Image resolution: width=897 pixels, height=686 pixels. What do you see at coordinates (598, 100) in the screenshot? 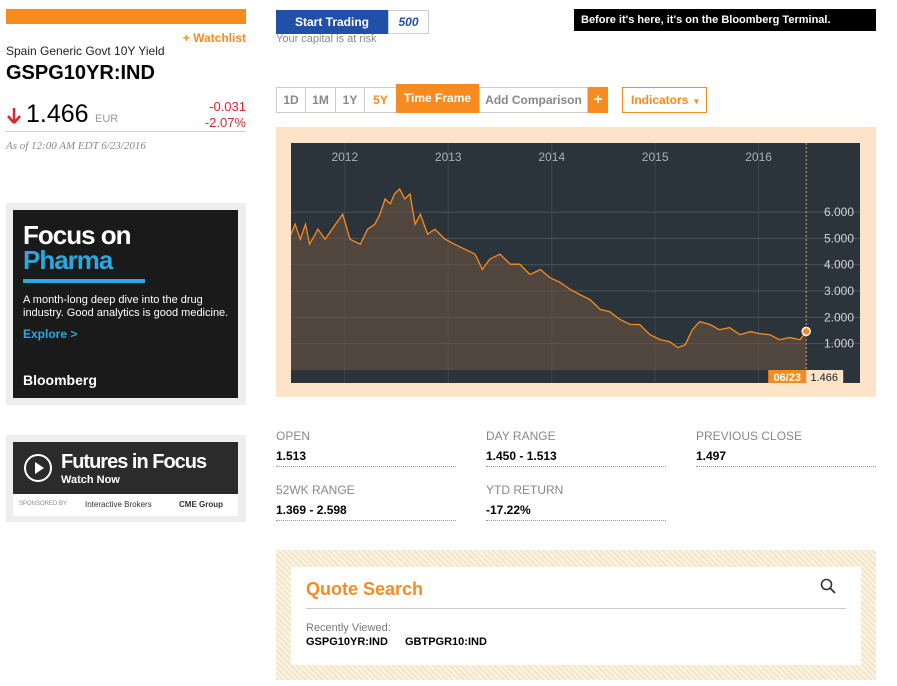
I see `add-button: +` at bounding box center [598, 100].